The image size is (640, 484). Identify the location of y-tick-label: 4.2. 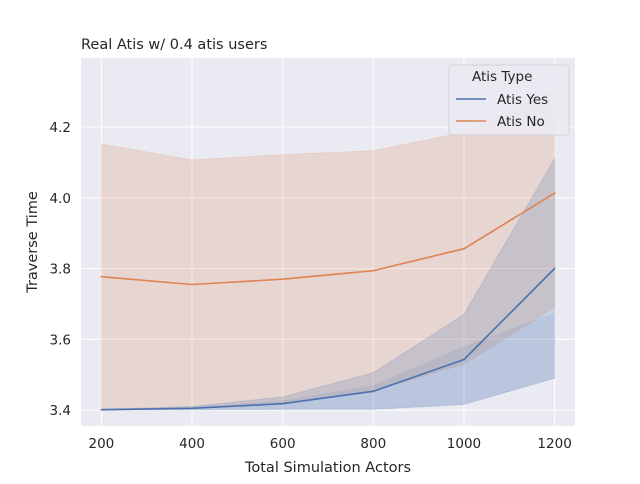
(60, 128).